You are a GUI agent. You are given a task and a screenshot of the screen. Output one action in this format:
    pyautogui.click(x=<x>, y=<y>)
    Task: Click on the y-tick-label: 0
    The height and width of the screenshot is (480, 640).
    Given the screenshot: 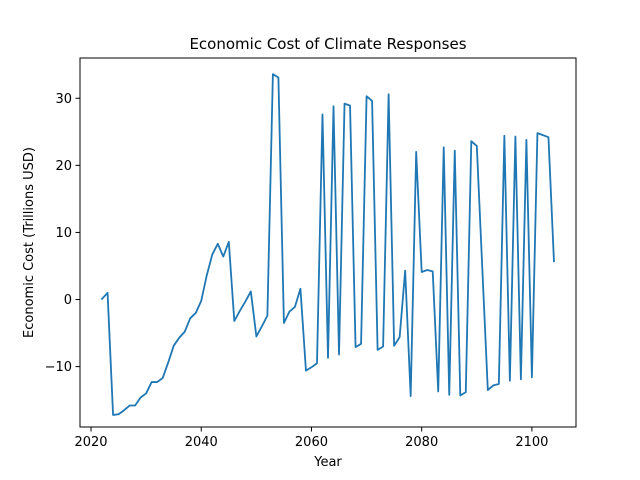 What is the action you would take?
    pyautogui.click(x=68, y=300)
    